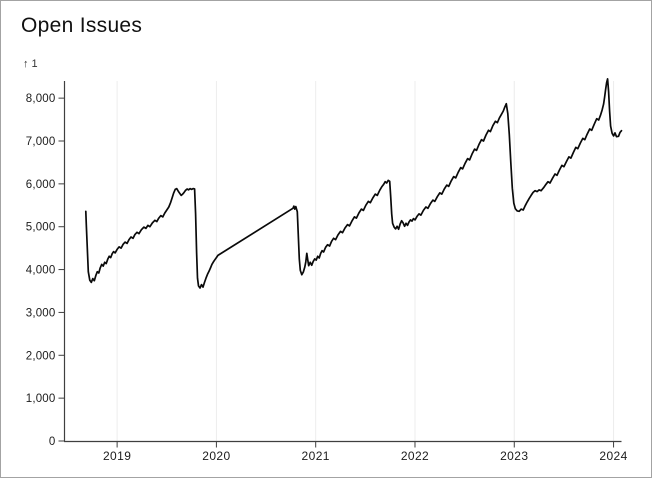 This screenshot has height=479, width=652. Describe the element at coordinates (41, 185) in the screenshot. I see `y-tick-label: 6,000` at that location.